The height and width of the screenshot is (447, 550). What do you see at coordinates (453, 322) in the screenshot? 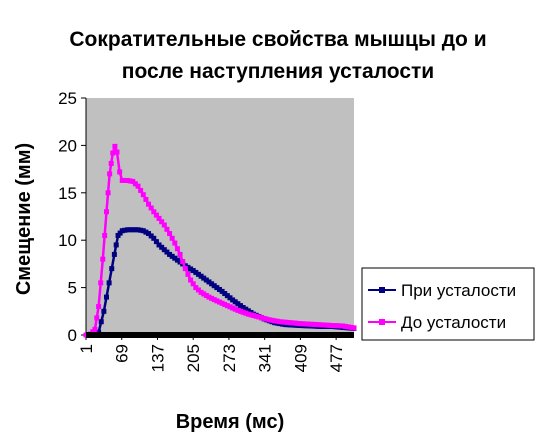
I see `legend-label-fresh: До усталости` at bounding box center [453, 322].